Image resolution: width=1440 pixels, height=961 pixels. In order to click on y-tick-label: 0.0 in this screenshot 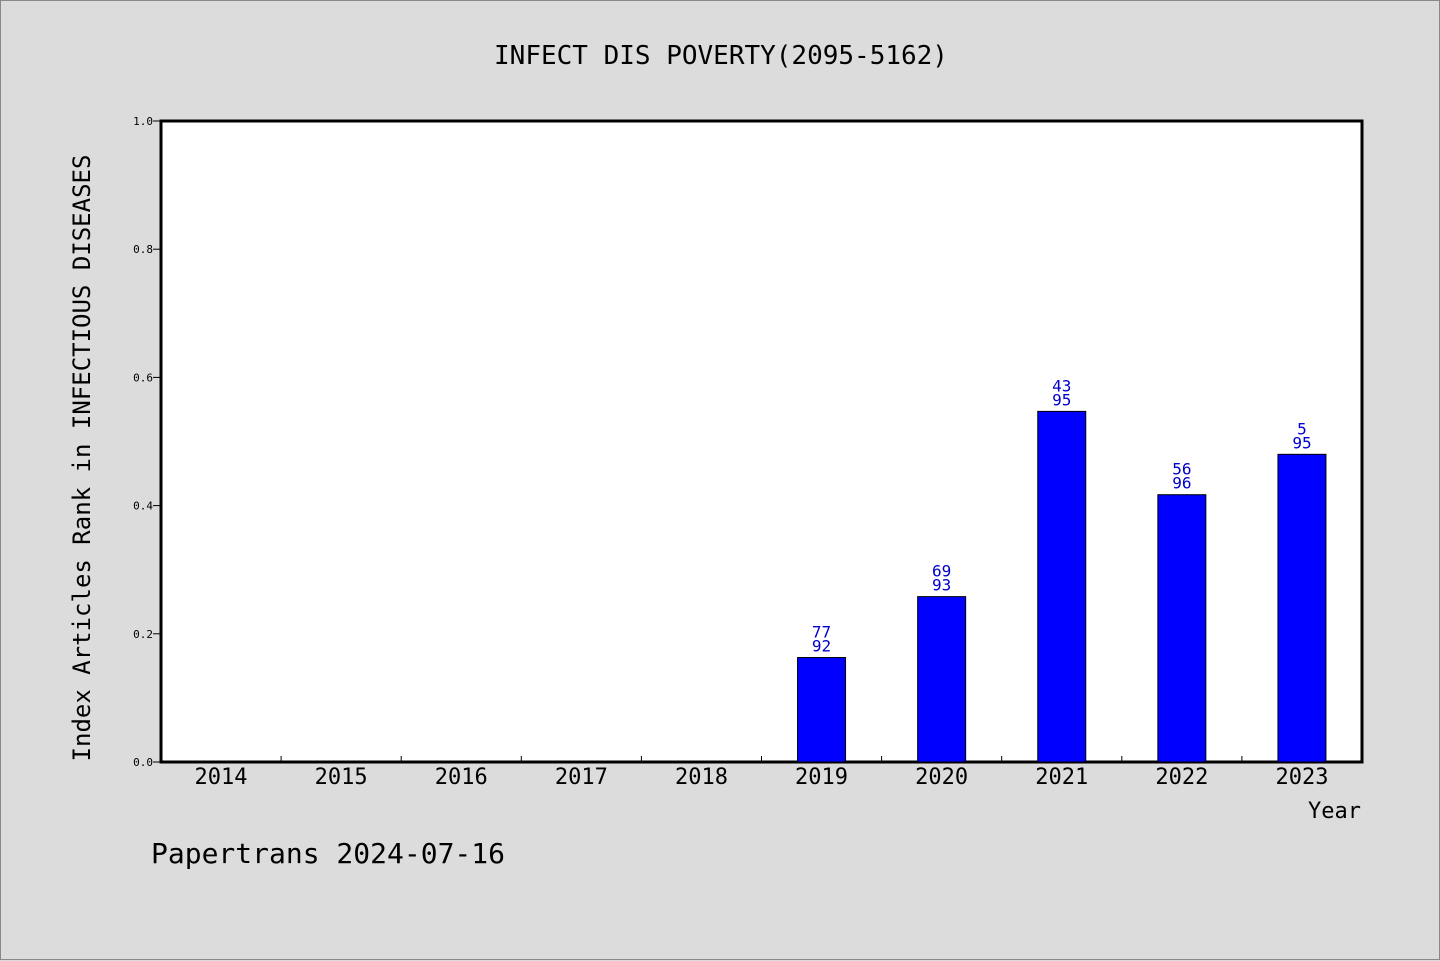, I will do `click(143, 762)`.